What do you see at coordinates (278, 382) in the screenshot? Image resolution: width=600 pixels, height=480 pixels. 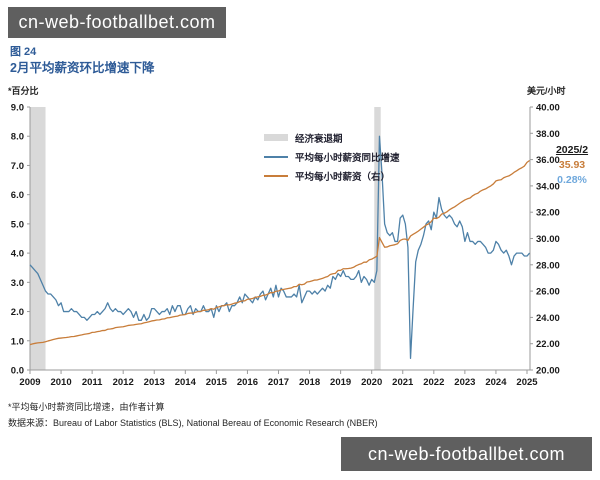 I see `svg-text: 2017` at bounding box center [278, 382].